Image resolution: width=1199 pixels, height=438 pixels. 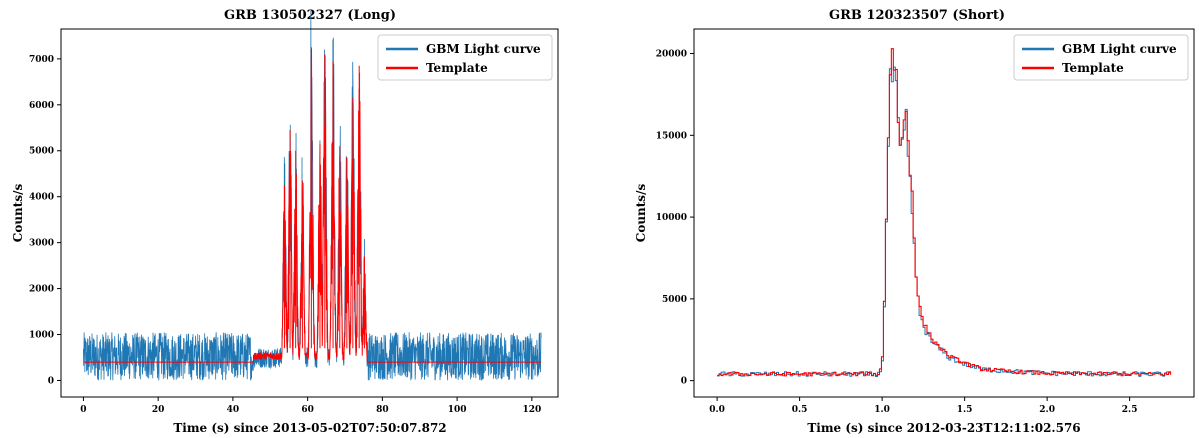 I want to click on left-y-tick-label: 2000, so click(x=41, y=290).